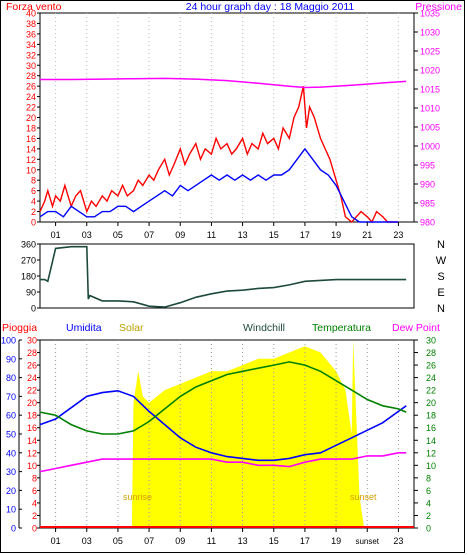  What do you see at coordinates (428, 529) in the screenshot?
I see `temp-right-tick-label: 0` at bounding box center [428, 529].